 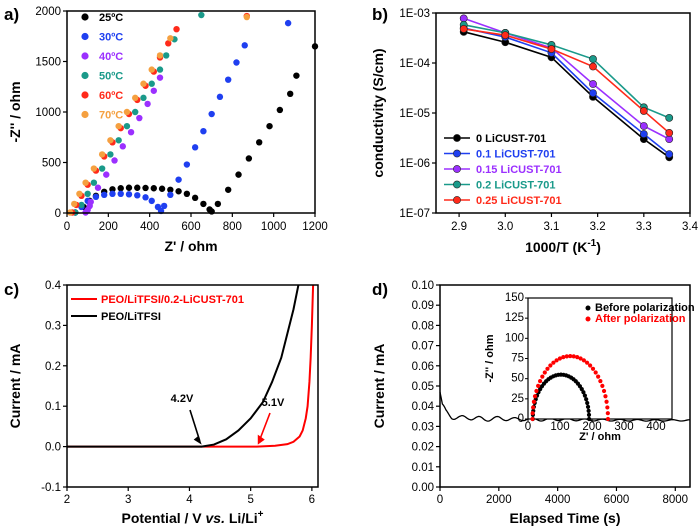 What do you see at coordinates (514, 338) in the screenshot?
I see `inset-y-tick-label: 100` at bounding box center [514, 338].